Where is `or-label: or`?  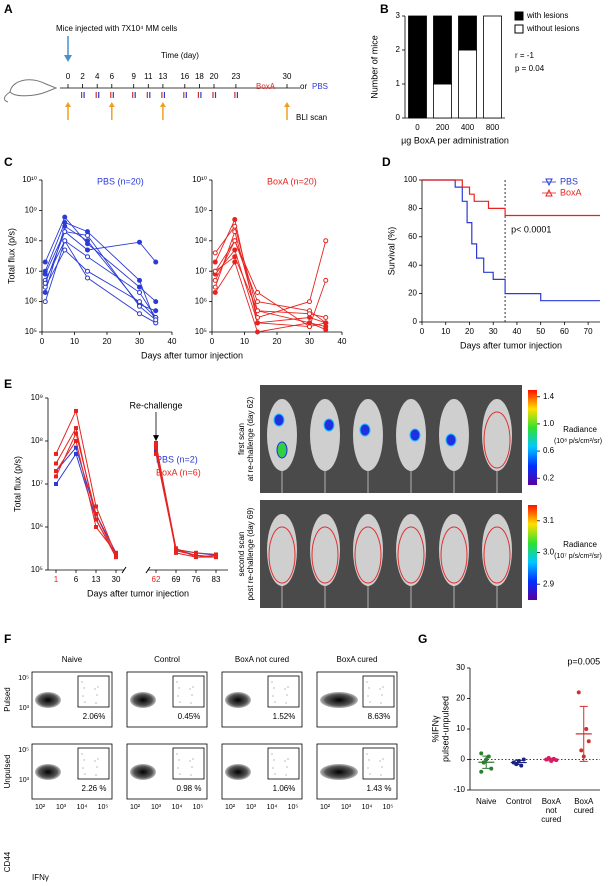
or-label: or is located at coordinates (303, 86).